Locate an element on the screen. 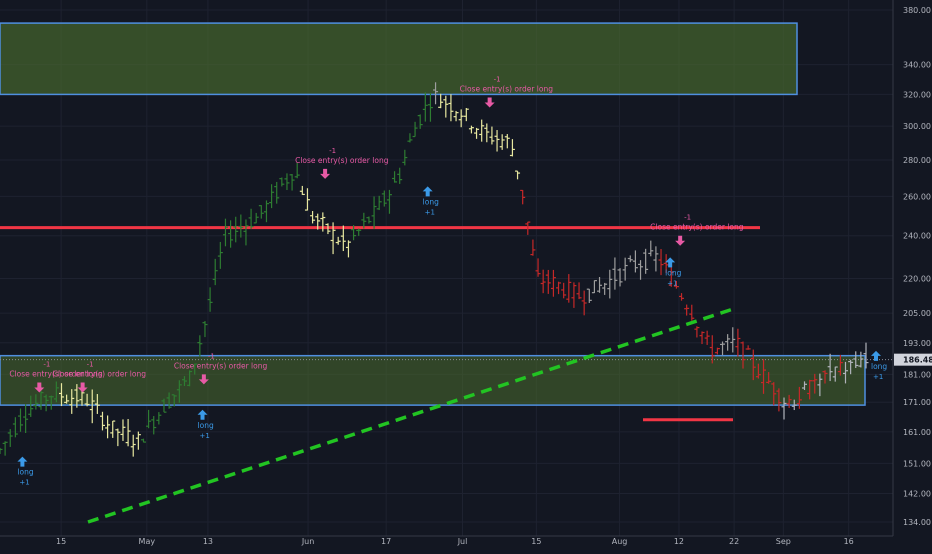 This screenshot has height=554, width=932. y-tick-label: 300.00 is located at coordinates (917, 126).